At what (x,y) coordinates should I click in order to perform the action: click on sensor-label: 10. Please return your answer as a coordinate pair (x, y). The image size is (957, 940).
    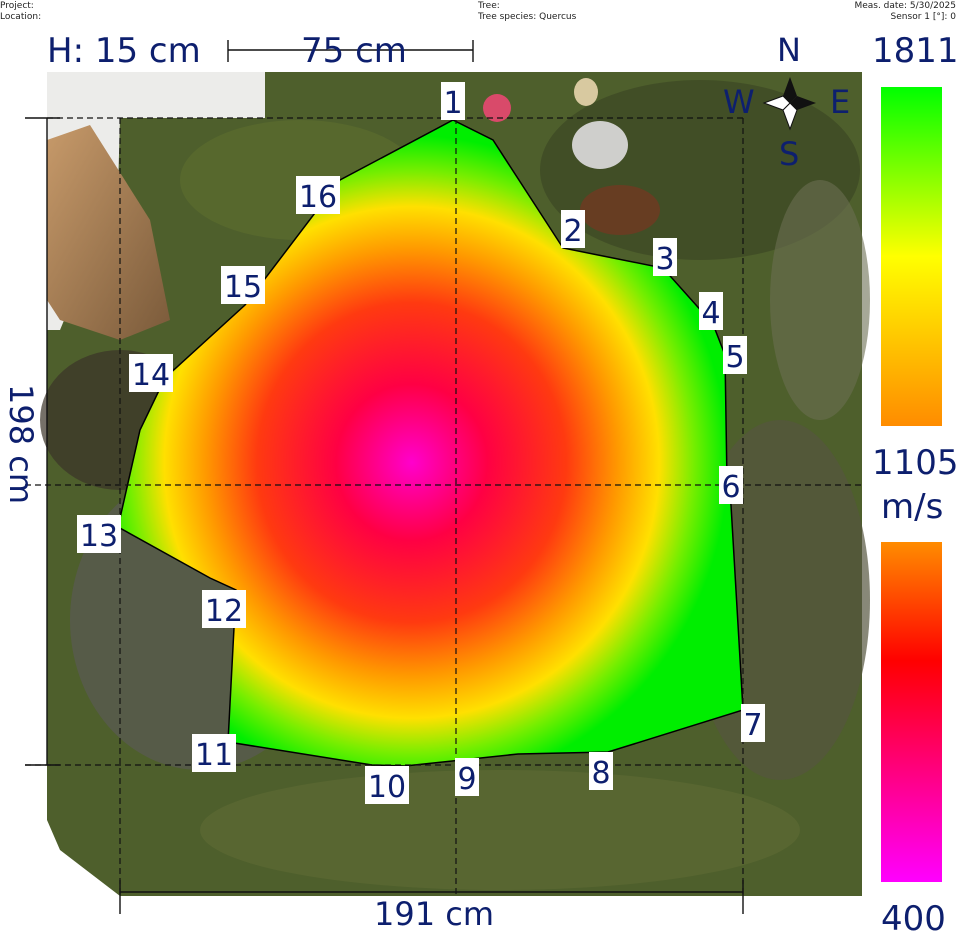
    Looking at the image, I should click on (387, 787).